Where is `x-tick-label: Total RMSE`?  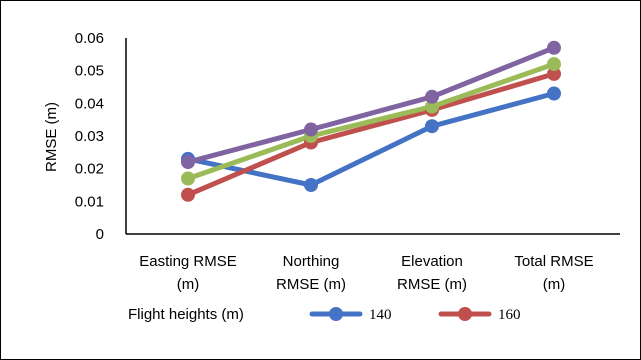
x-tick-label: Total RMSE is located at coordinates (553, 261).